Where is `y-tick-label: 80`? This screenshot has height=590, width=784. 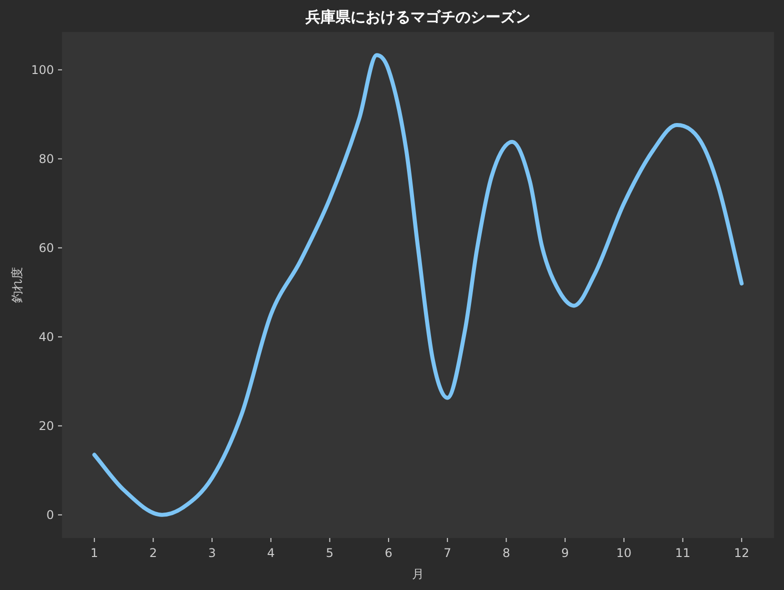 y-tick-label: 80 is located at coordinates (46, 159).